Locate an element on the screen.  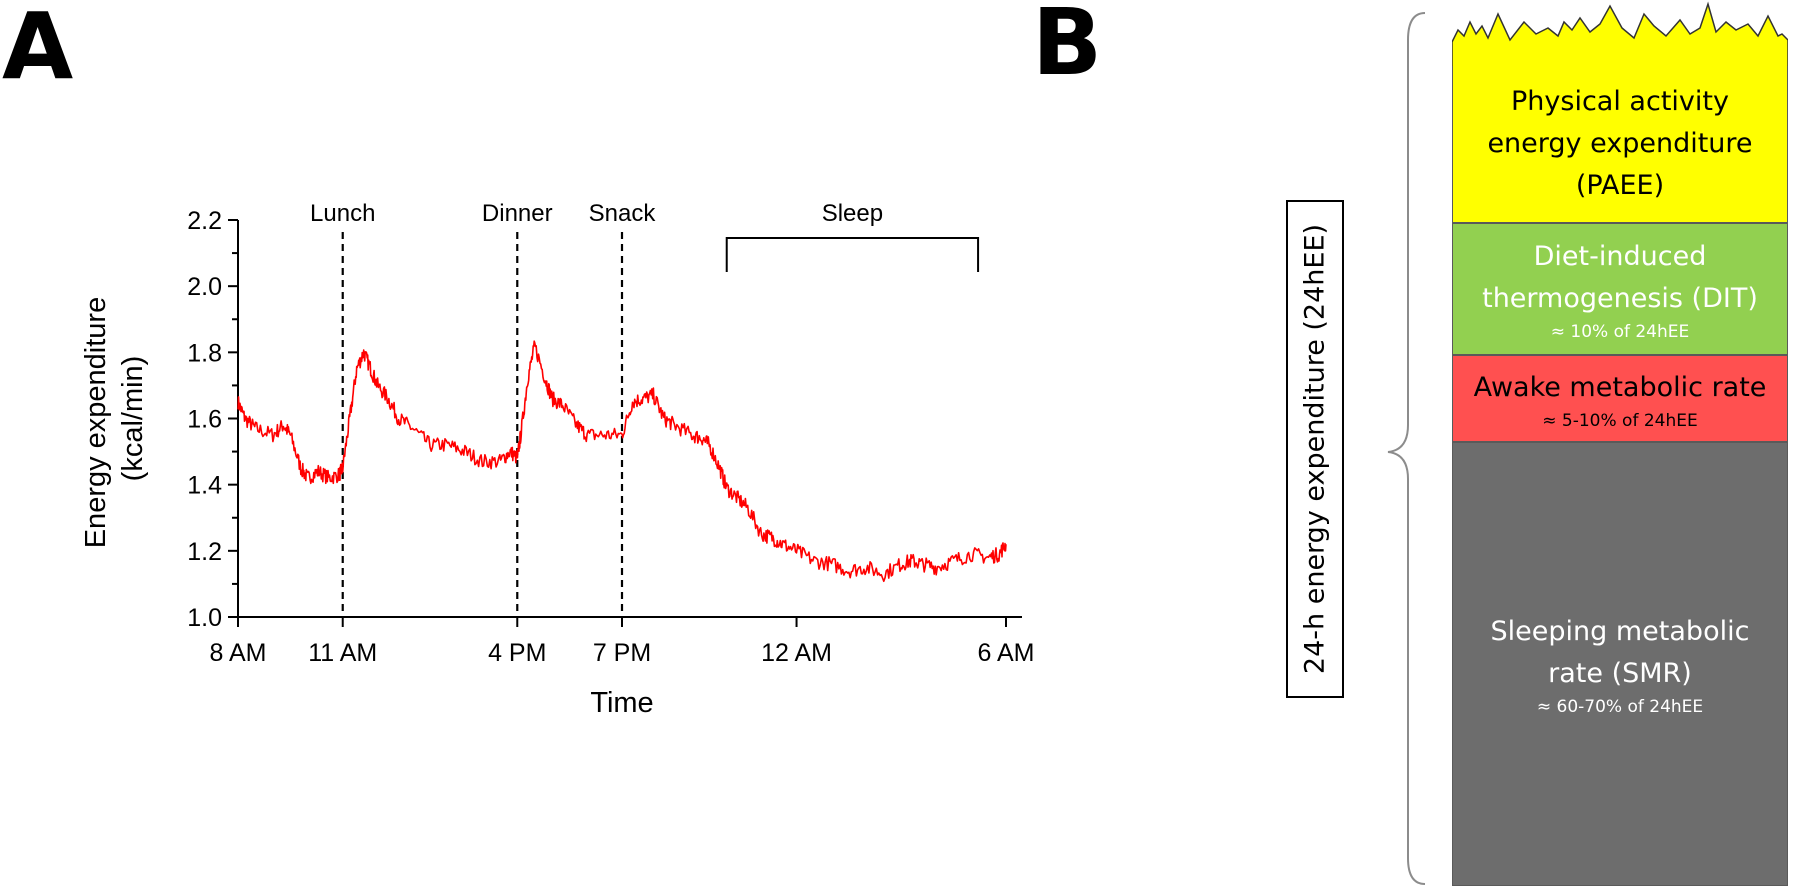
y-tick-label: 1.2 is located at coordinates (204, 552).